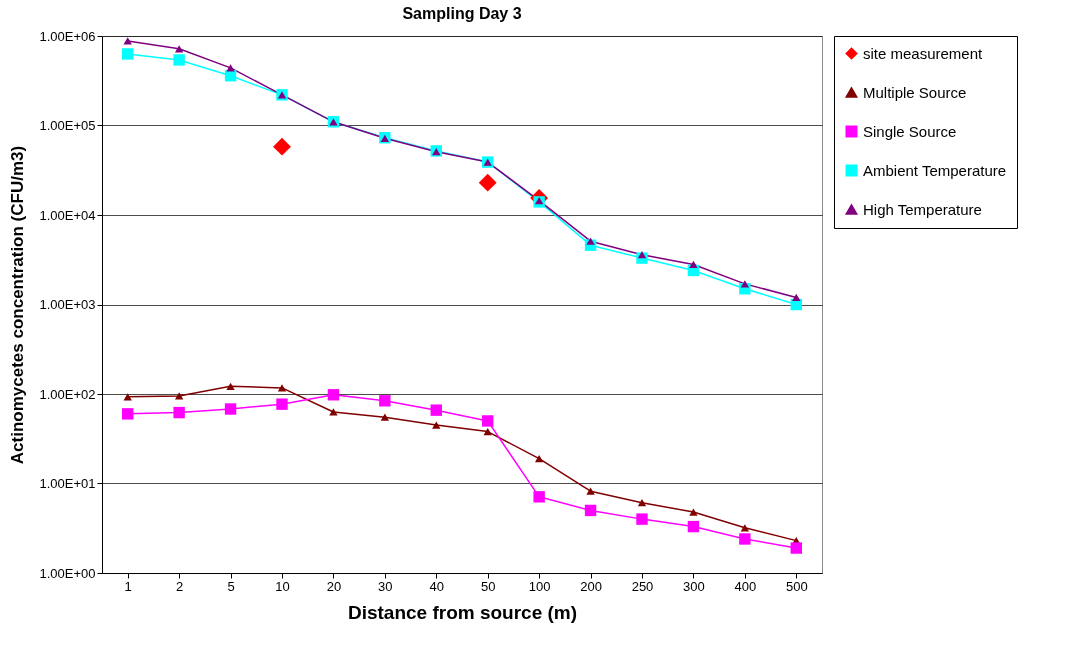 This screenshot has height=653, width=1085. What do you see at coordinates (128, 586) in the screenshot?
I see `x-tick-label: 1` at bounding box center [128, 586].